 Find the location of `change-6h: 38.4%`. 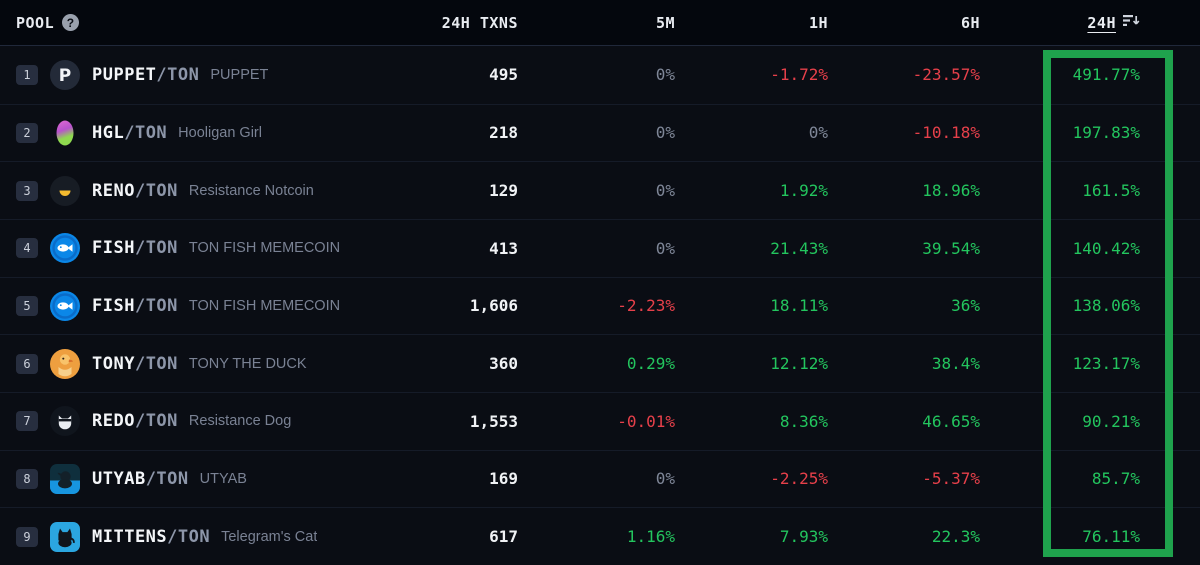

change-6h: 38.4% is located at coordinates (955, 364).